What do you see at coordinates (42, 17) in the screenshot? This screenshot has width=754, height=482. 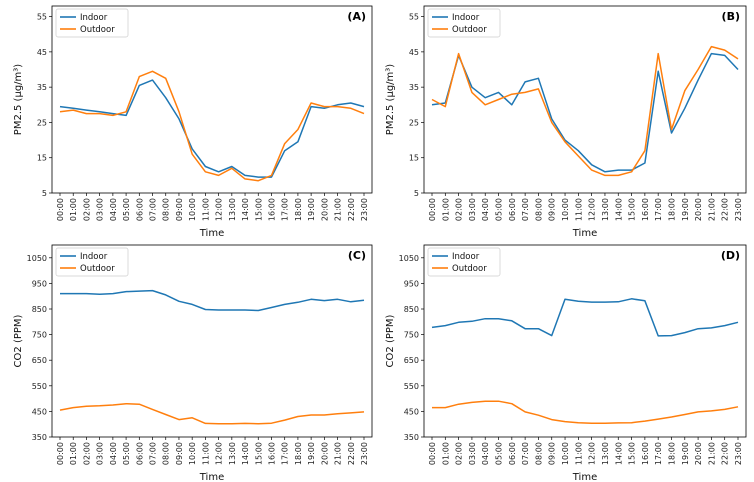 I see `y-tick-label: 55` at bounding box center [42, 17].